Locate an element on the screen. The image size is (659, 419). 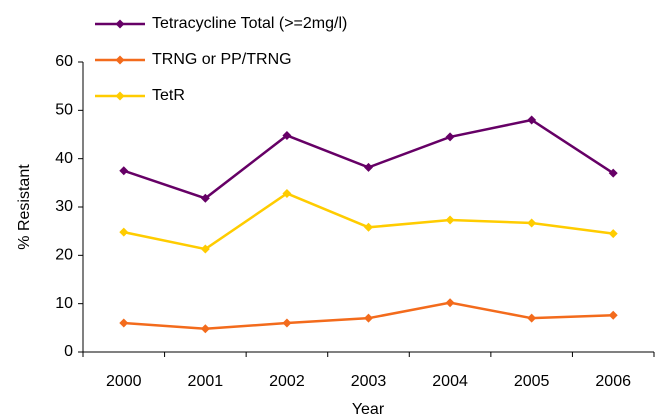
x-tick-label: 2006 is located at coordinates (613, 381).